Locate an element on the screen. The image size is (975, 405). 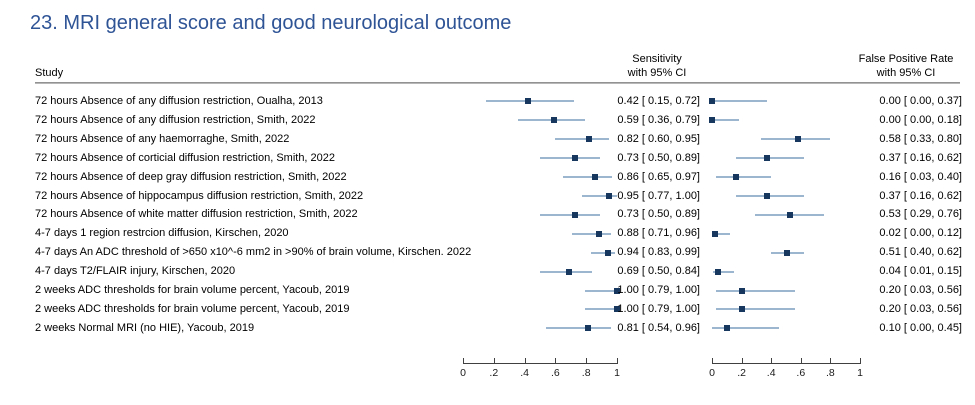
axis-tick-label: 0 is located at coordinates (463, 373).